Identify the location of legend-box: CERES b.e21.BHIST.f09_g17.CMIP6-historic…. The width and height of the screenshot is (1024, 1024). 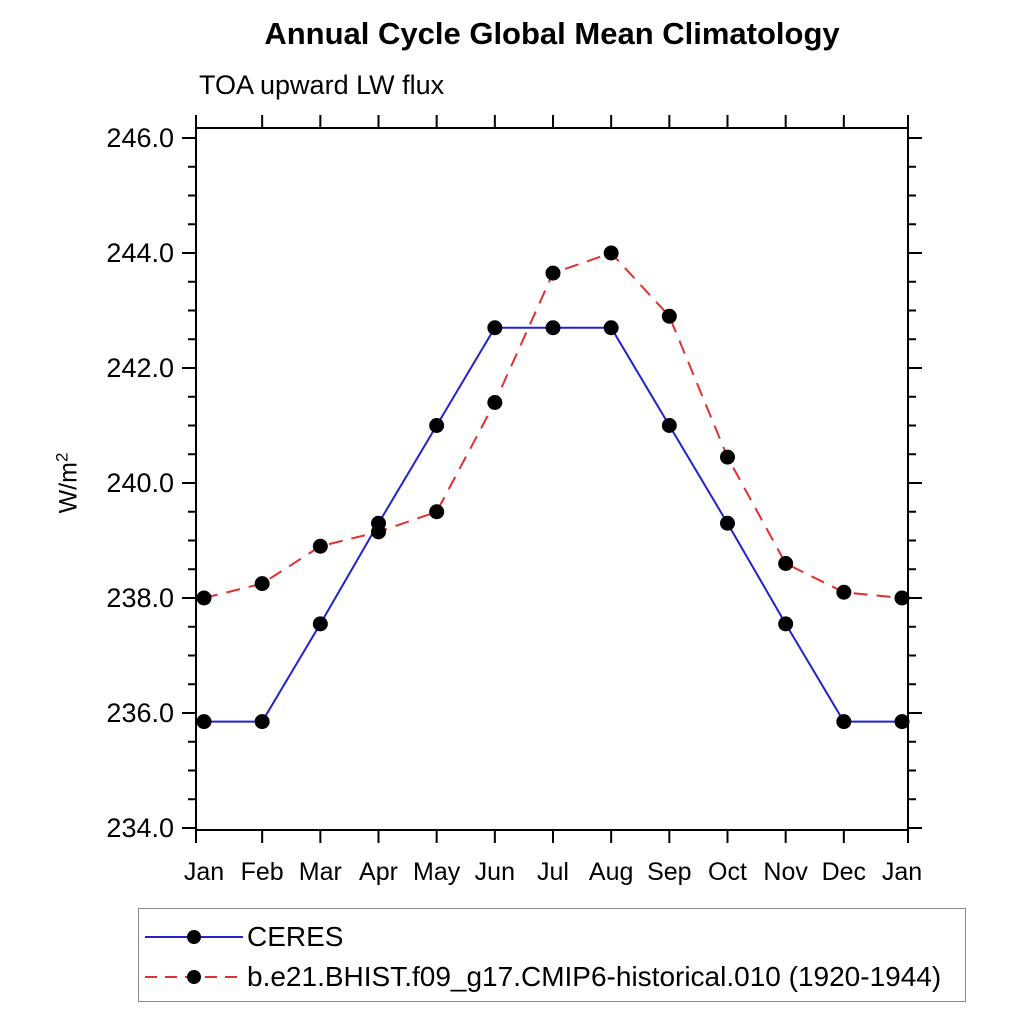
(552, 955).